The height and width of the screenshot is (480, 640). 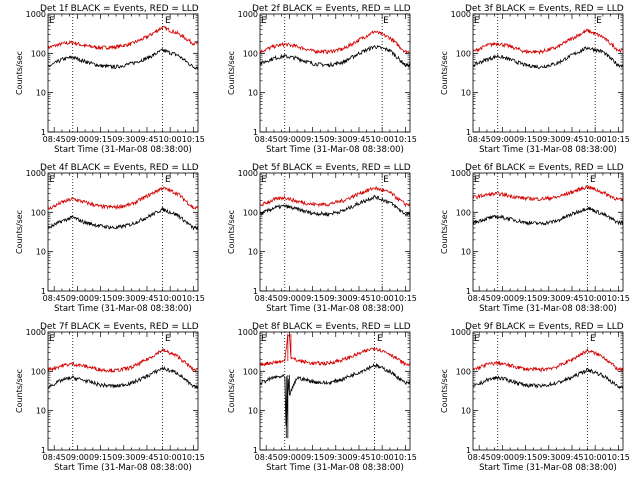 I want to click on panel-title: Det 5f BLACK = Events, RED = LLD, so click(x=331, y=168).